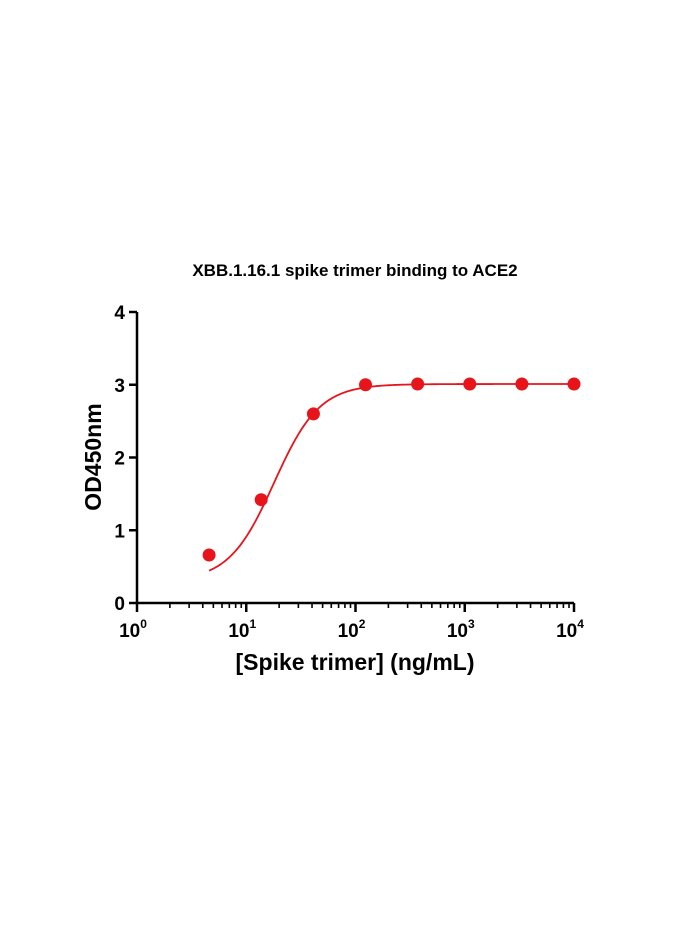  Describe the element at coordinates (391, 477) in the screenshot. I see `fit-curve` at that location.